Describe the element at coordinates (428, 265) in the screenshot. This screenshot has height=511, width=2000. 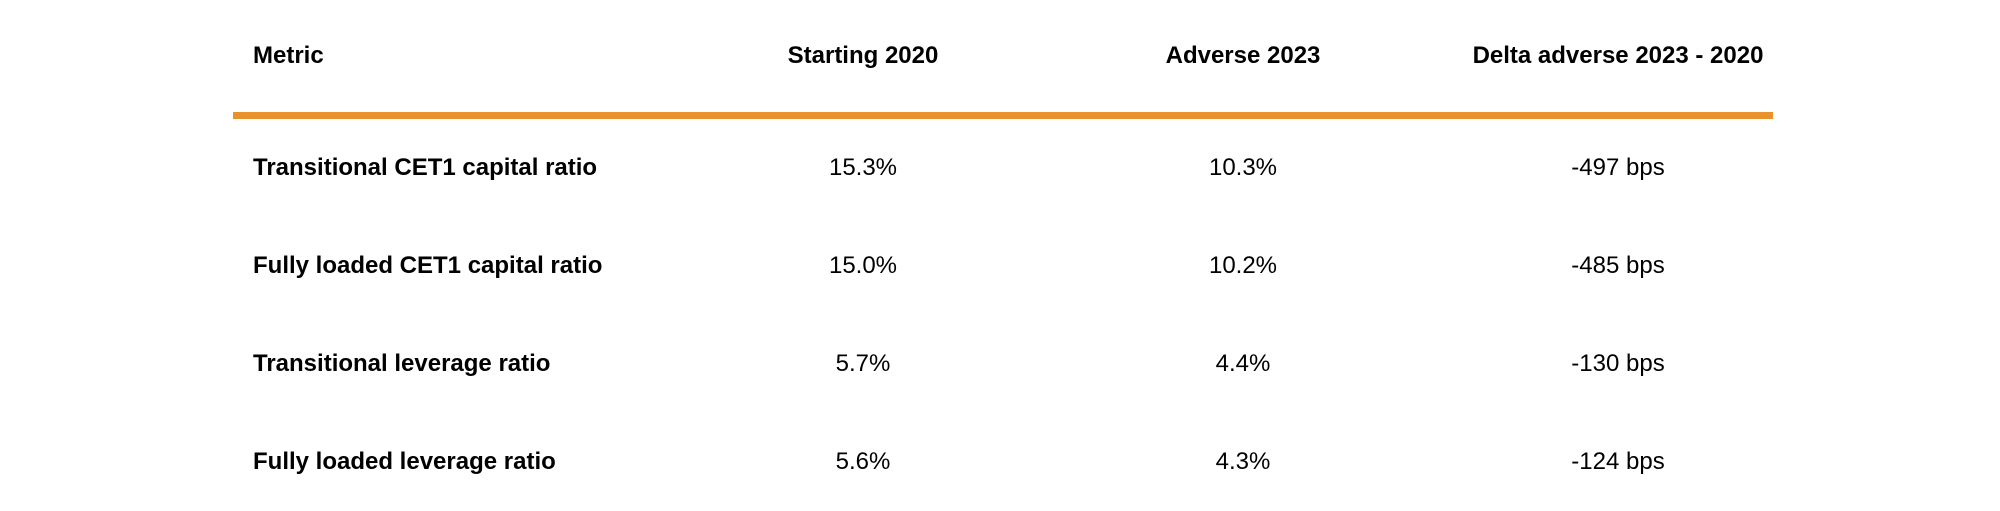
I see `row-metric: Fully loaded CET1 capital ratio` at that location.